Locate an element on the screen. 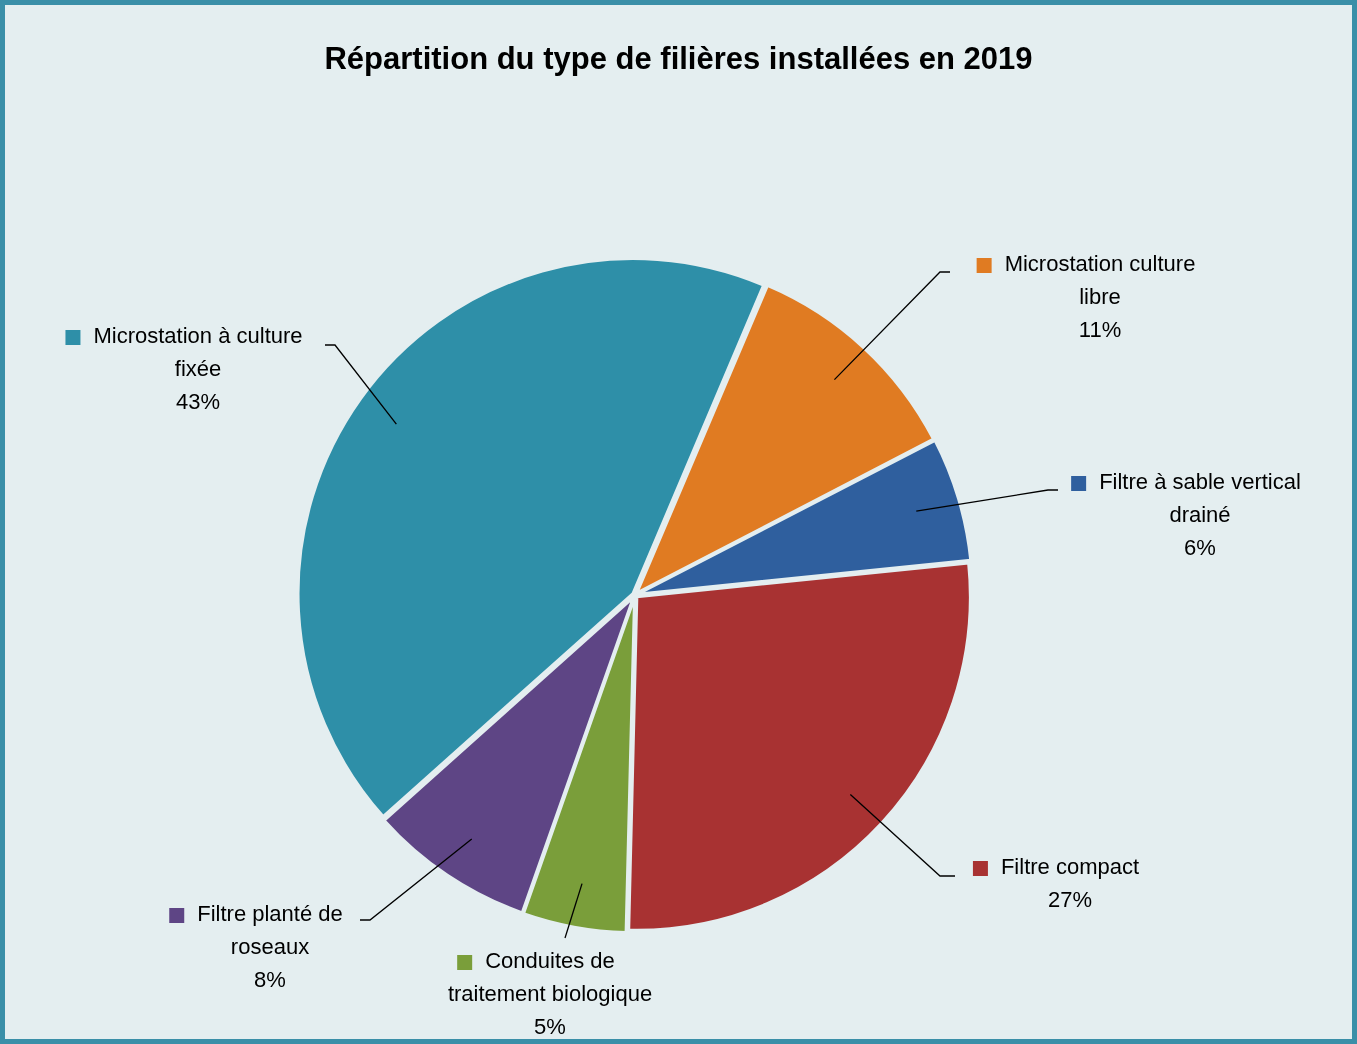 This screenshot has width=1357, height=1044. data-label: 27% is located at coordinates (1070, 900).